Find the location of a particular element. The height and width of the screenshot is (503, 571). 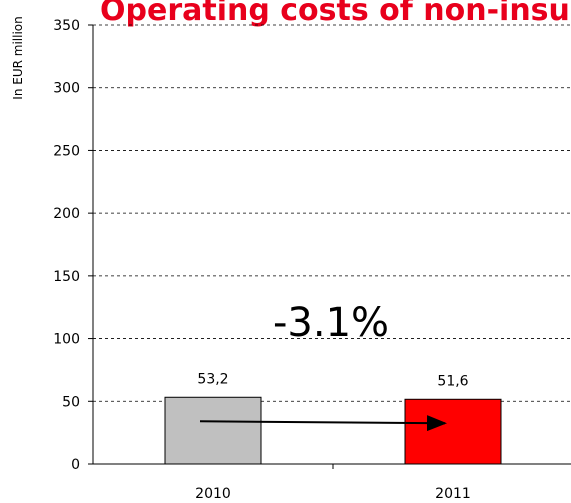

x-tick-label: 2010 is located at coordinates (213, 494).